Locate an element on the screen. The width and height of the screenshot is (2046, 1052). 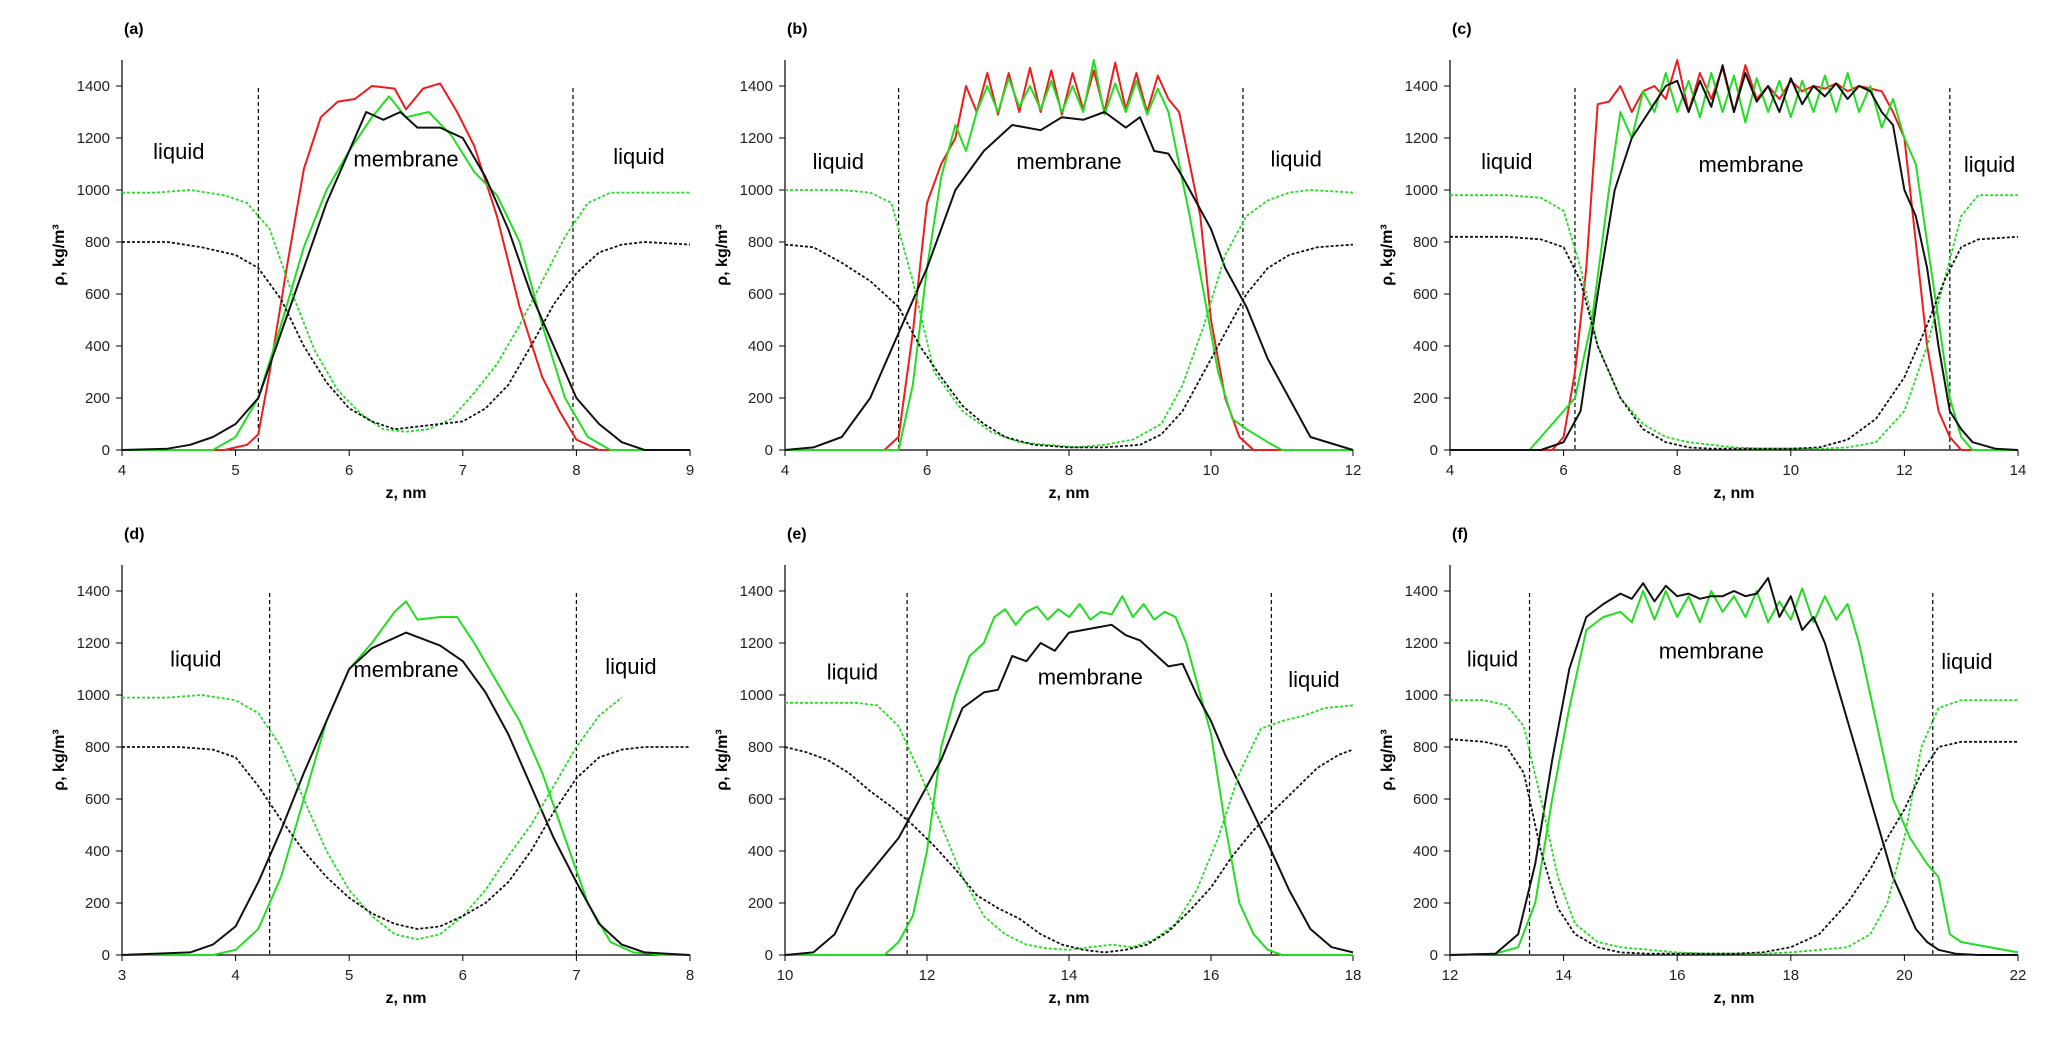
x-tick-label: 5 is located at coordinates (349, 975).